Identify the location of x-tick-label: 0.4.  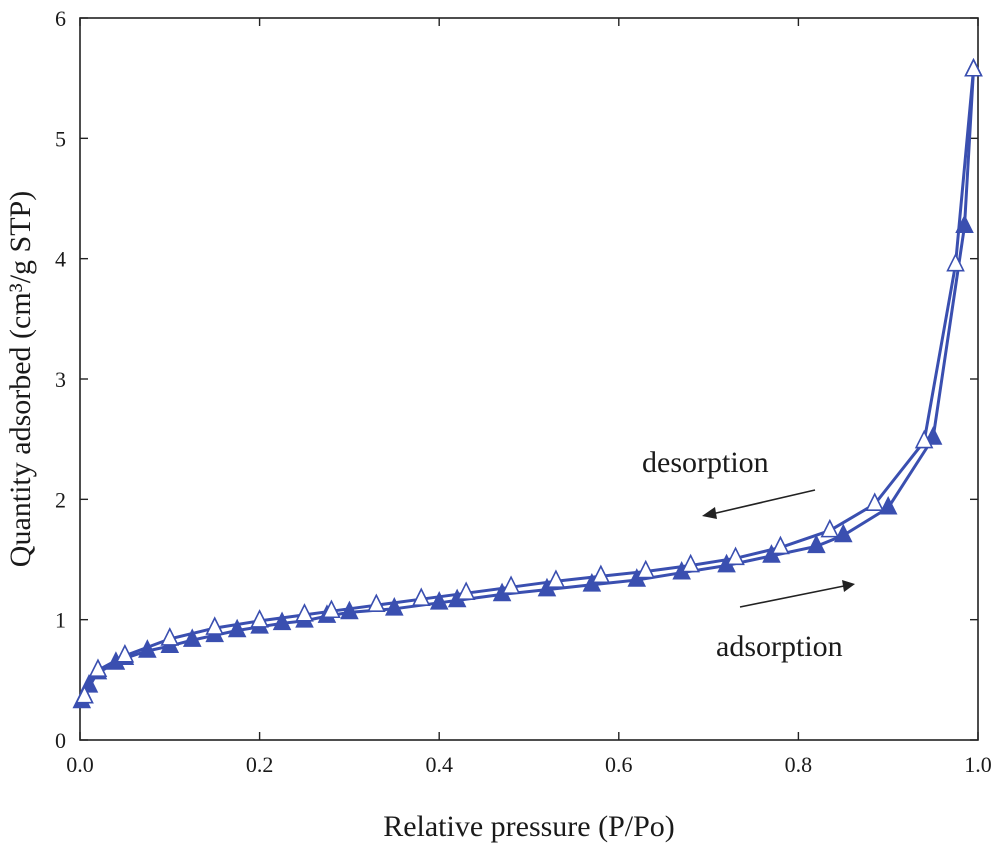
(439, 764).